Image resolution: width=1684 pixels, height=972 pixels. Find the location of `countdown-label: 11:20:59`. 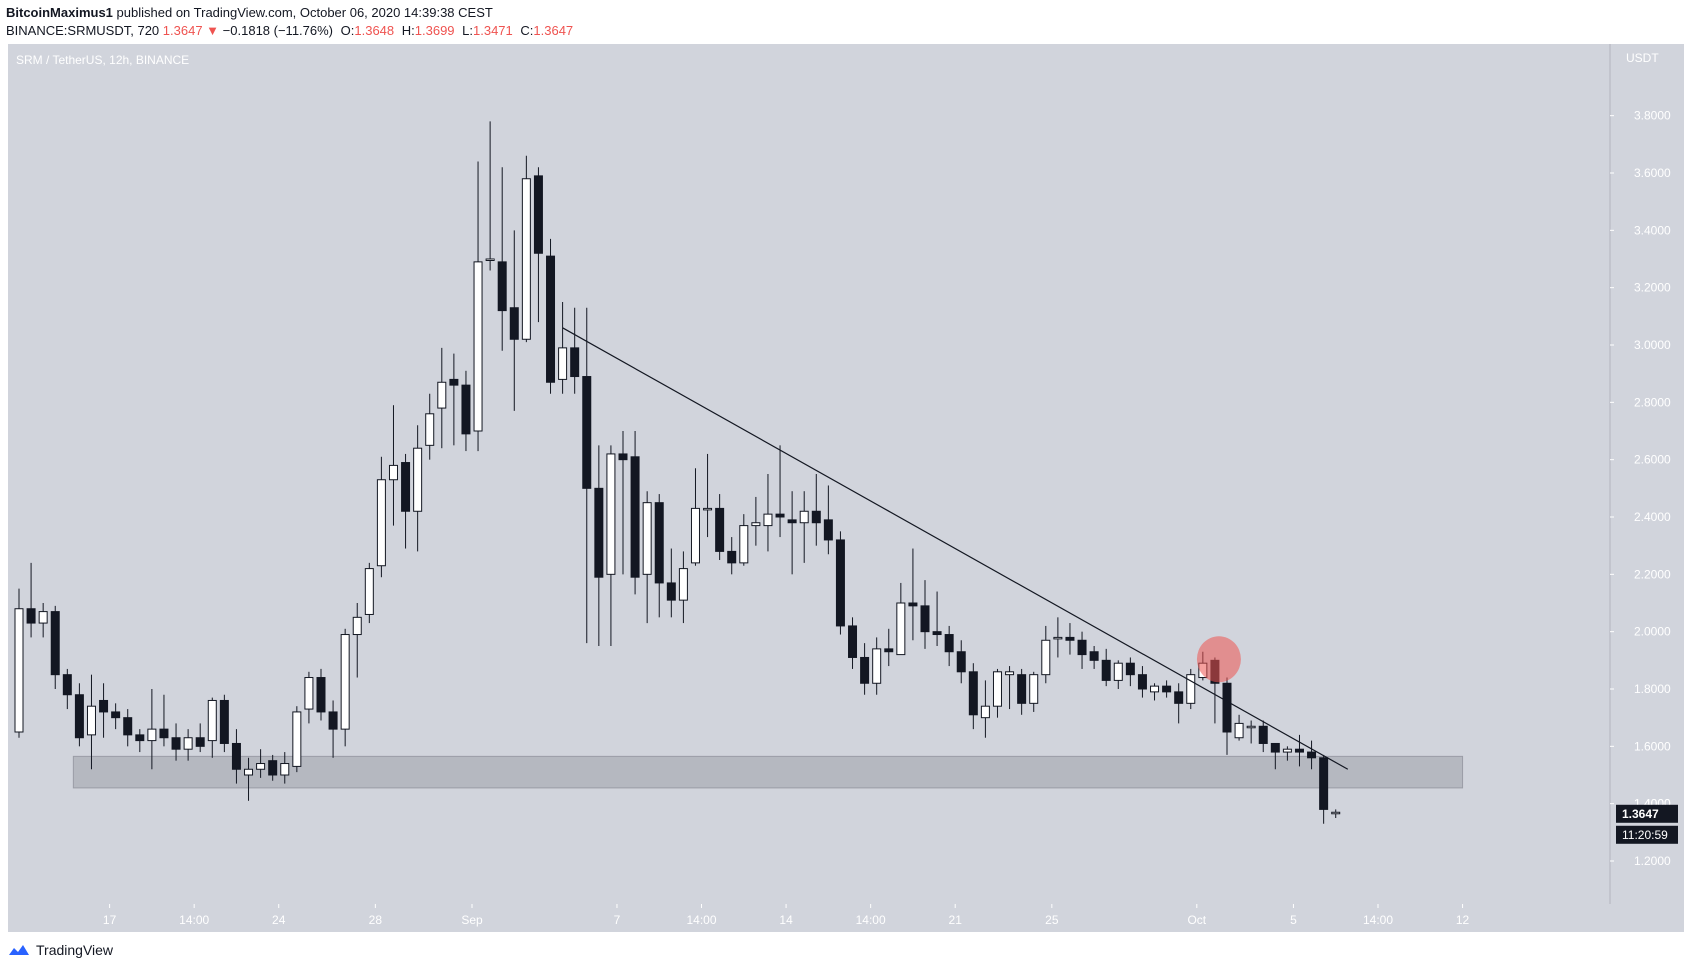

countdown-label: 11:20:59 is located at coordinates (1645, 835).